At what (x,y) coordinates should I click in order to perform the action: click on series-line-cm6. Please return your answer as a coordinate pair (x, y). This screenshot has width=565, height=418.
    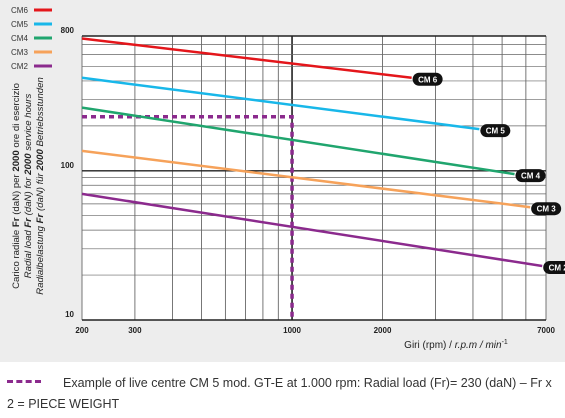
    Looking at the image, I should click on (246, 58).